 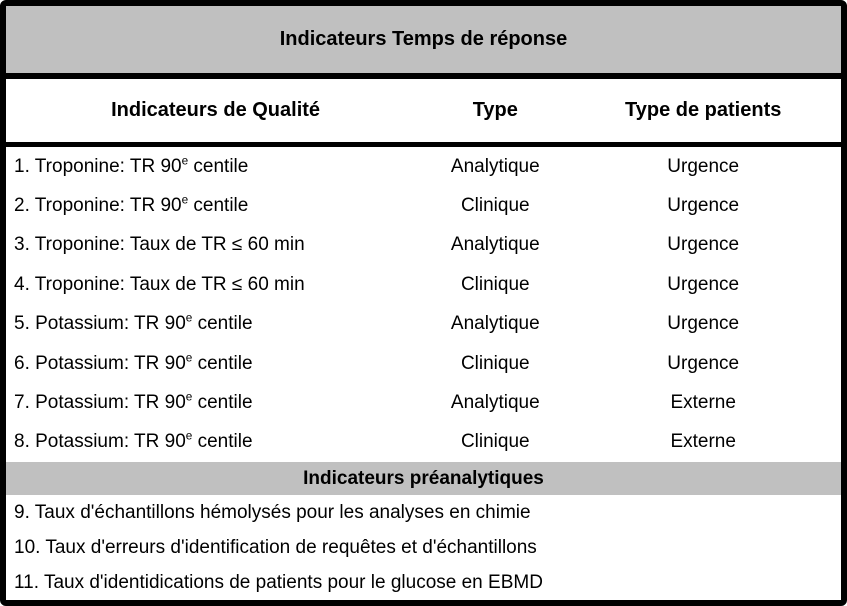 What do you see at coordinates (423, 39) in the screenshot?
I see `table-title: Indicateurs Temps de réponse` at bounding box center [423, 39].